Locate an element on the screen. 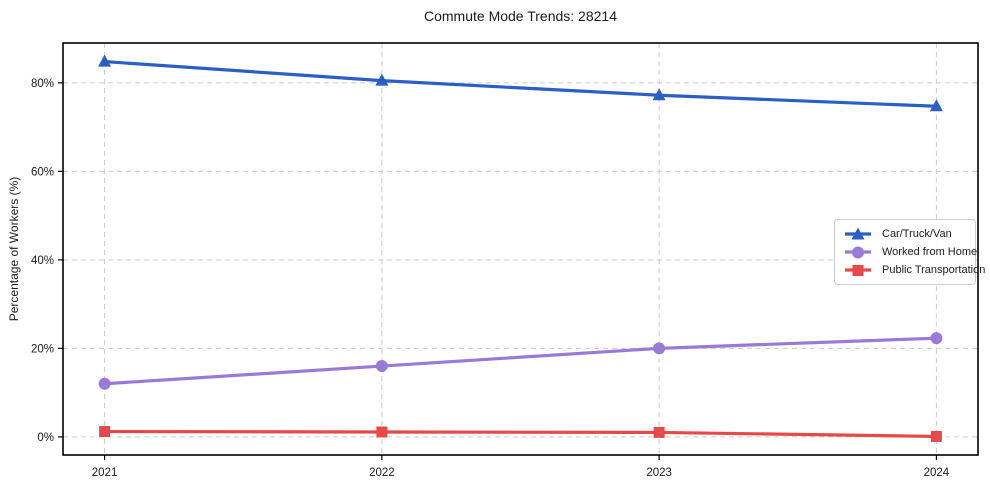 The width and height of the screenshot is (990, 490). y-tick-label: 40% is located at coordinates (42, 261).